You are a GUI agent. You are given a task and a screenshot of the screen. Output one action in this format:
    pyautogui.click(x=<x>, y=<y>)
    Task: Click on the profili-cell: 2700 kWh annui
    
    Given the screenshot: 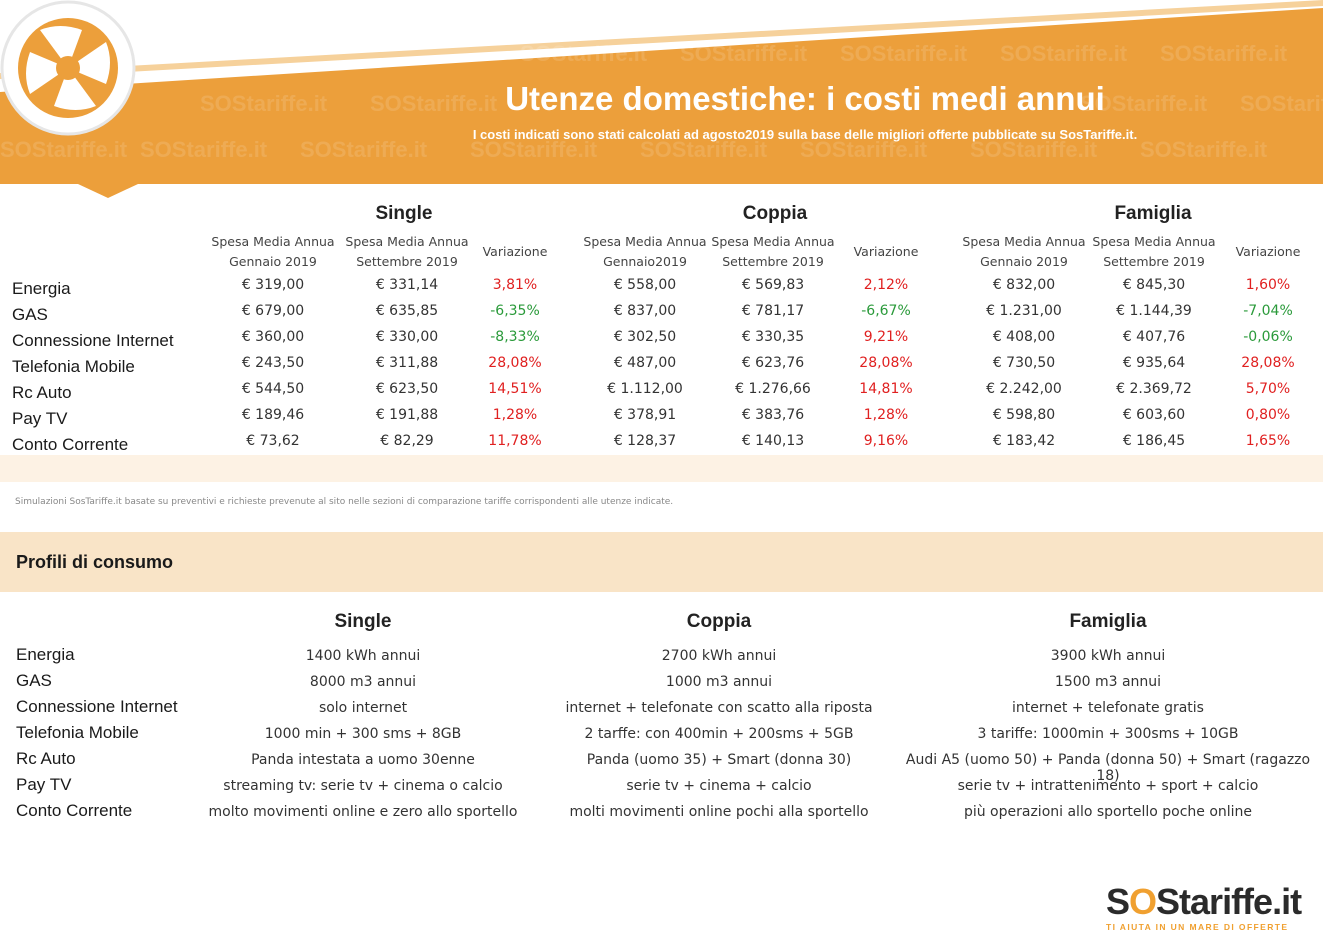 What is the action you would take?
    pyautogui.click(x=719, y=656)
    